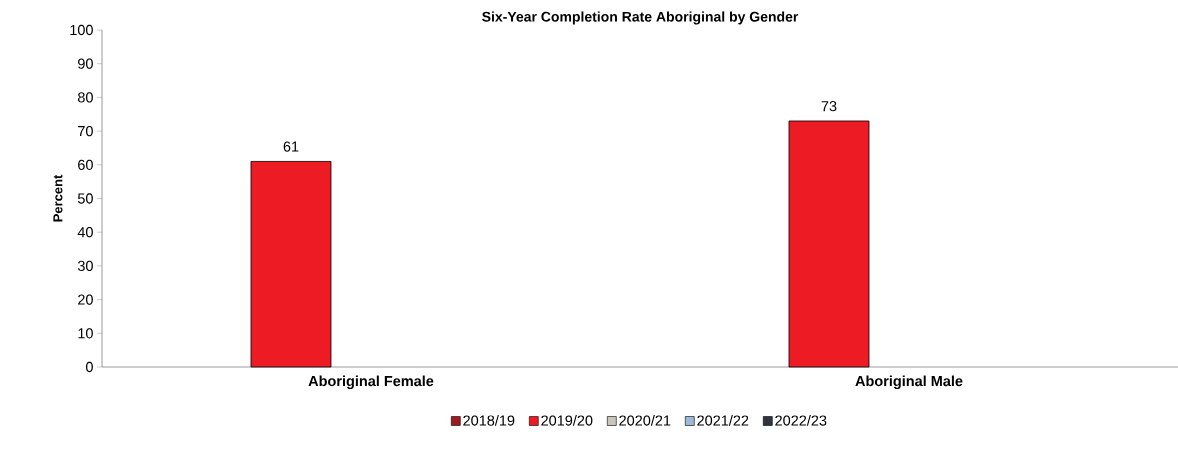  I want to click on y-tick-label: 30, so click(85, 266).